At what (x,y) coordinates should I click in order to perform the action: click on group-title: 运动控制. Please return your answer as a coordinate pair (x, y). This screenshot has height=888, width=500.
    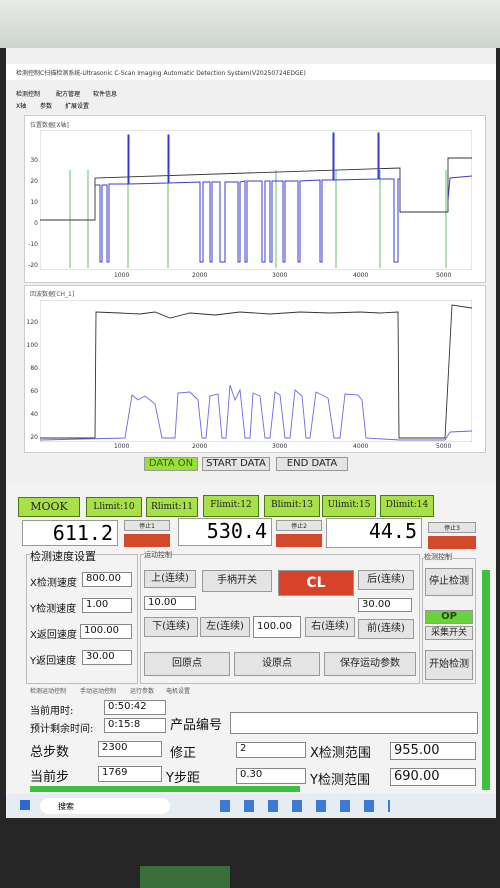
    Looking at the image, I should click on (158, 555).